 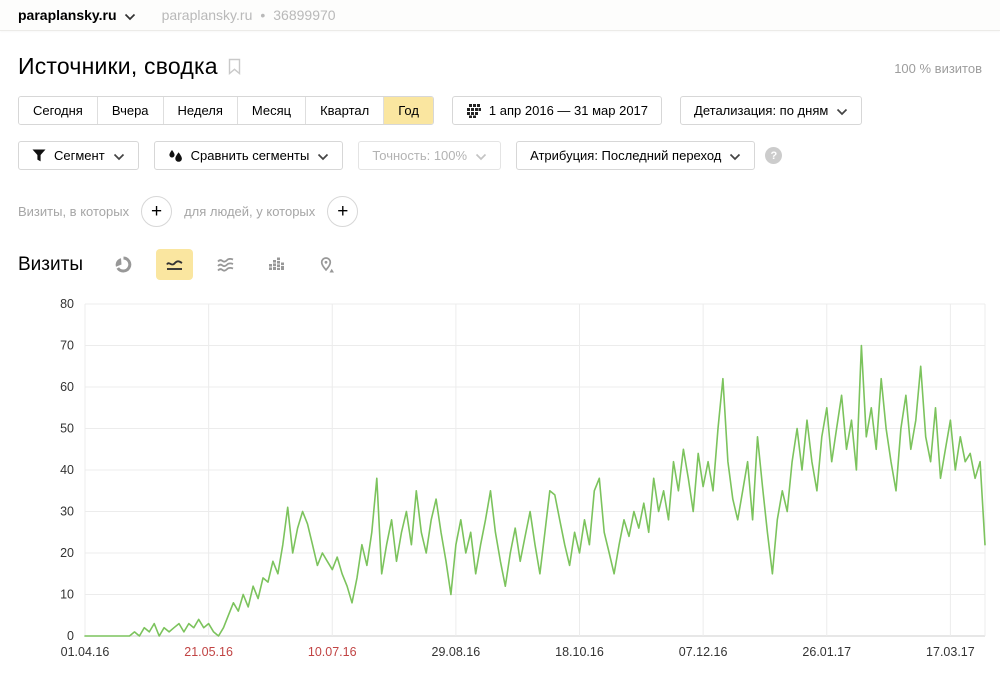 I want to click on metric-row: Визиты, so click(x=500, y=264).